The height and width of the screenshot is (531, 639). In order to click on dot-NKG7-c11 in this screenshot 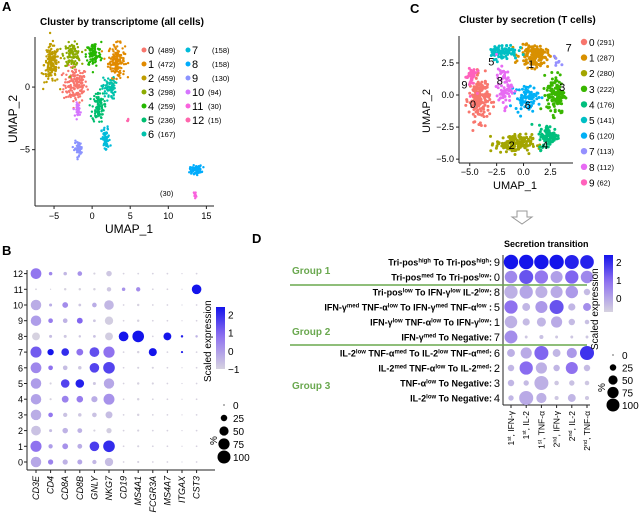, I will do `click(109, 289)`.